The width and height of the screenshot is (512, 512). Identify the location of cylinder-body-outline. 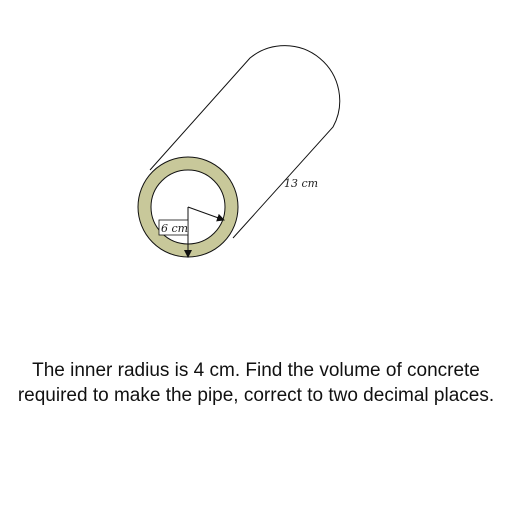
(245, 142).